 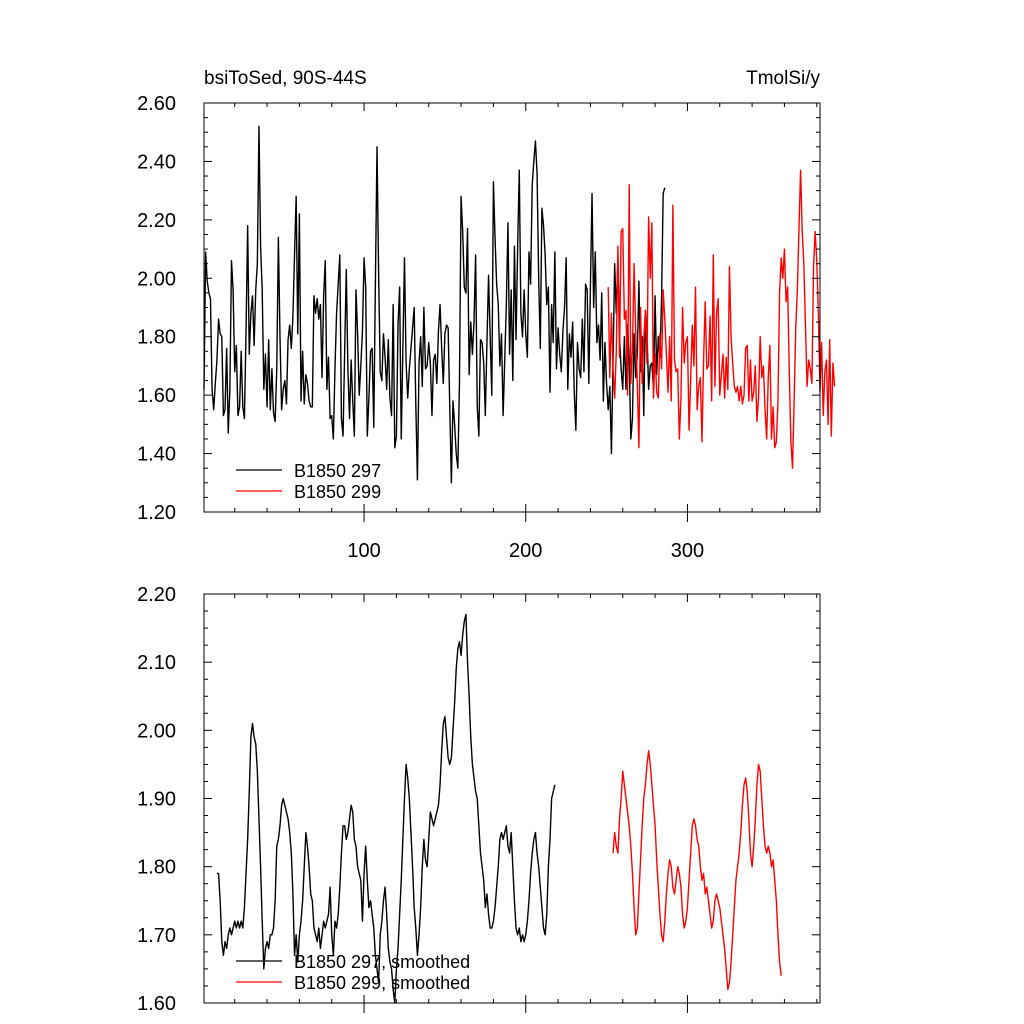 What do you see at coordinates (156, 868) in the screenshot?
I see `bottom-y-tick-label: 1.80` at bounding box center [156, 868].